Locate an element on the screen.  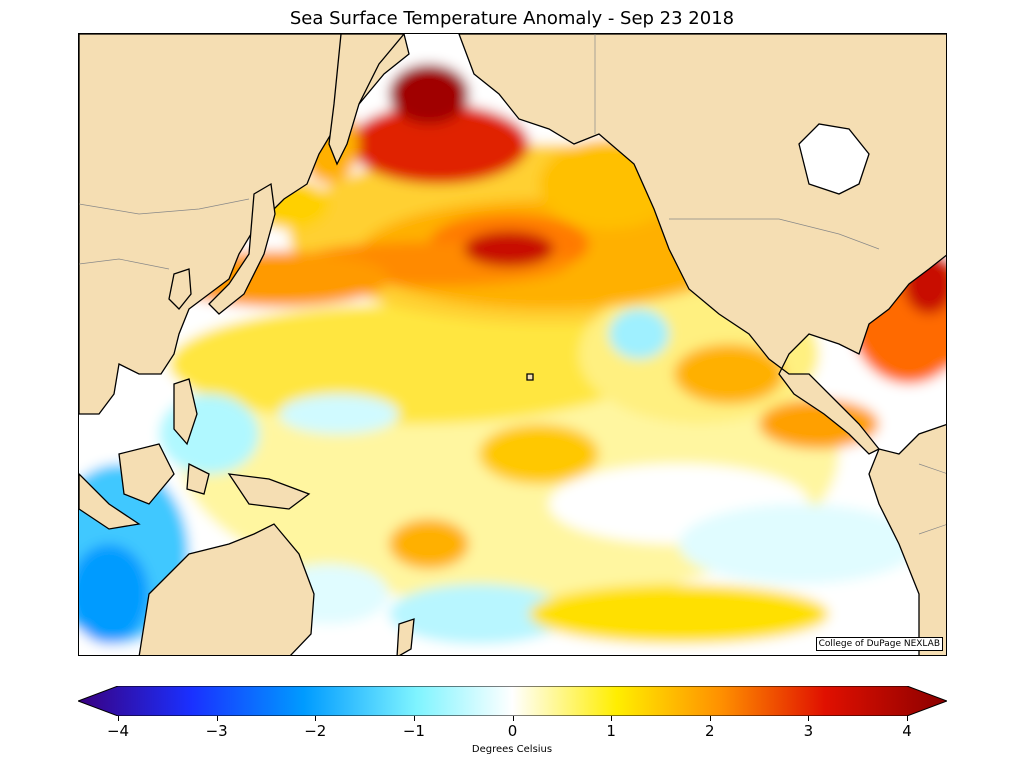
colorbar-tick-label: −1 is located at coordinates (413, 731).